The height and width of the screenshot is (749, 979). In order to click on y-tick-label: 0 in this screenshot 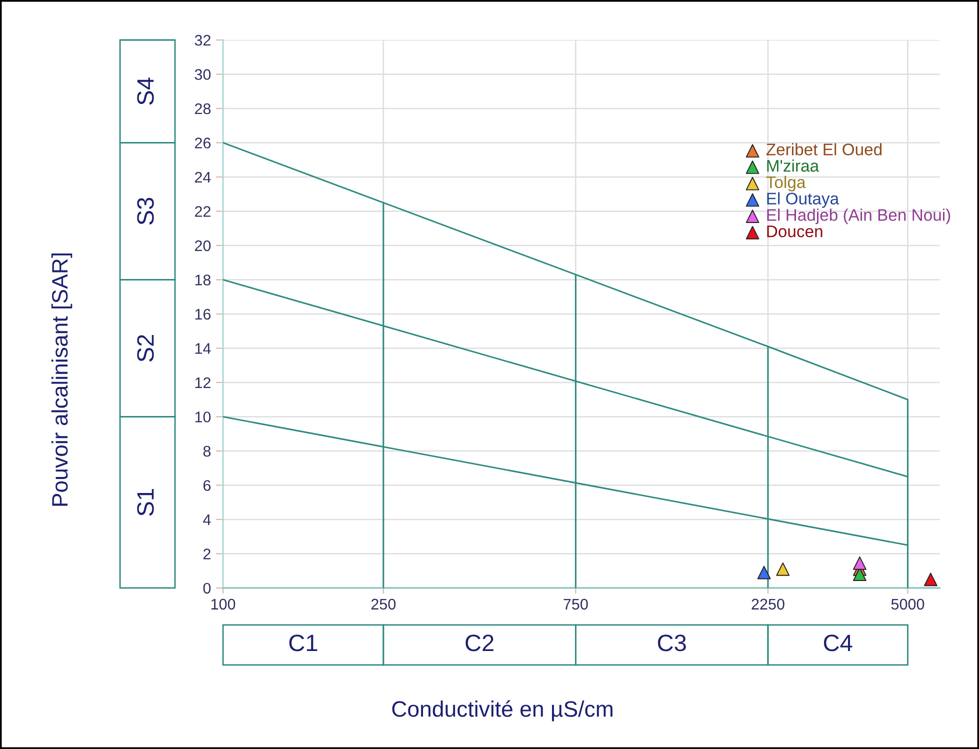, I will do `click(207, 588)`.